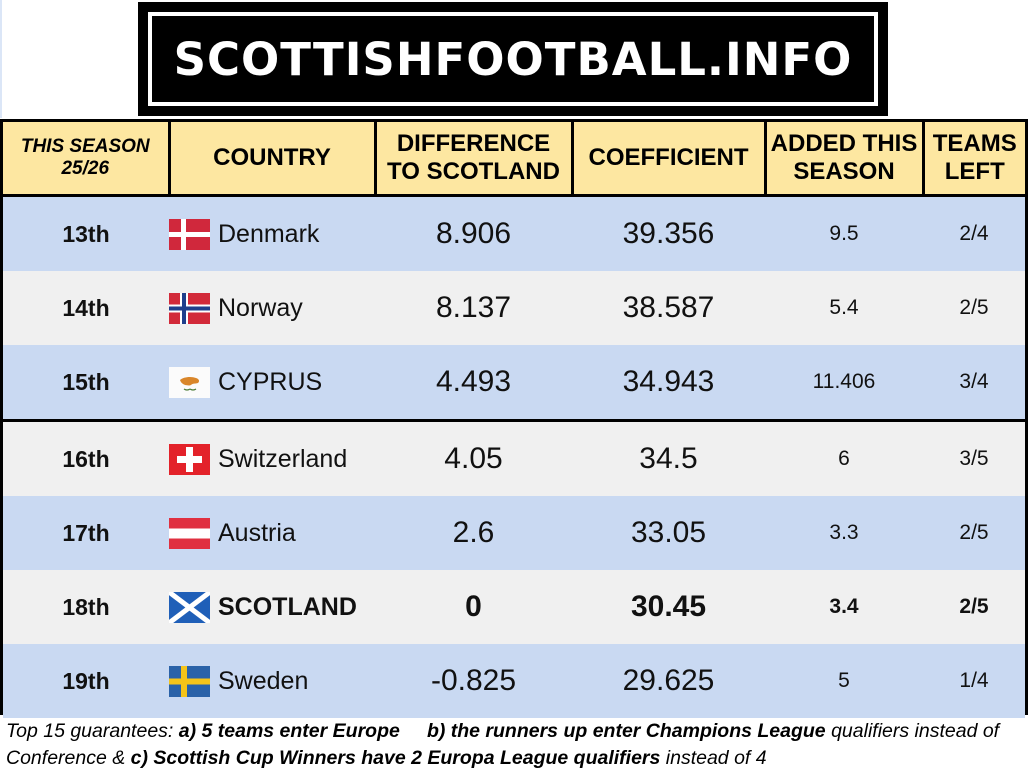  Describe the element at coordinates (974, 383) in the screenshot. I see `teams-left-cell: 3/4` at that location.